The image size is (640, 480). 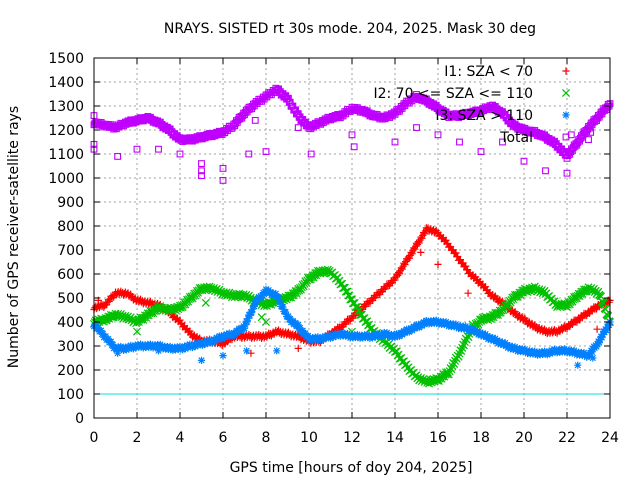 I want to click on y-tick-label: 700, so click(x=70, y=251).